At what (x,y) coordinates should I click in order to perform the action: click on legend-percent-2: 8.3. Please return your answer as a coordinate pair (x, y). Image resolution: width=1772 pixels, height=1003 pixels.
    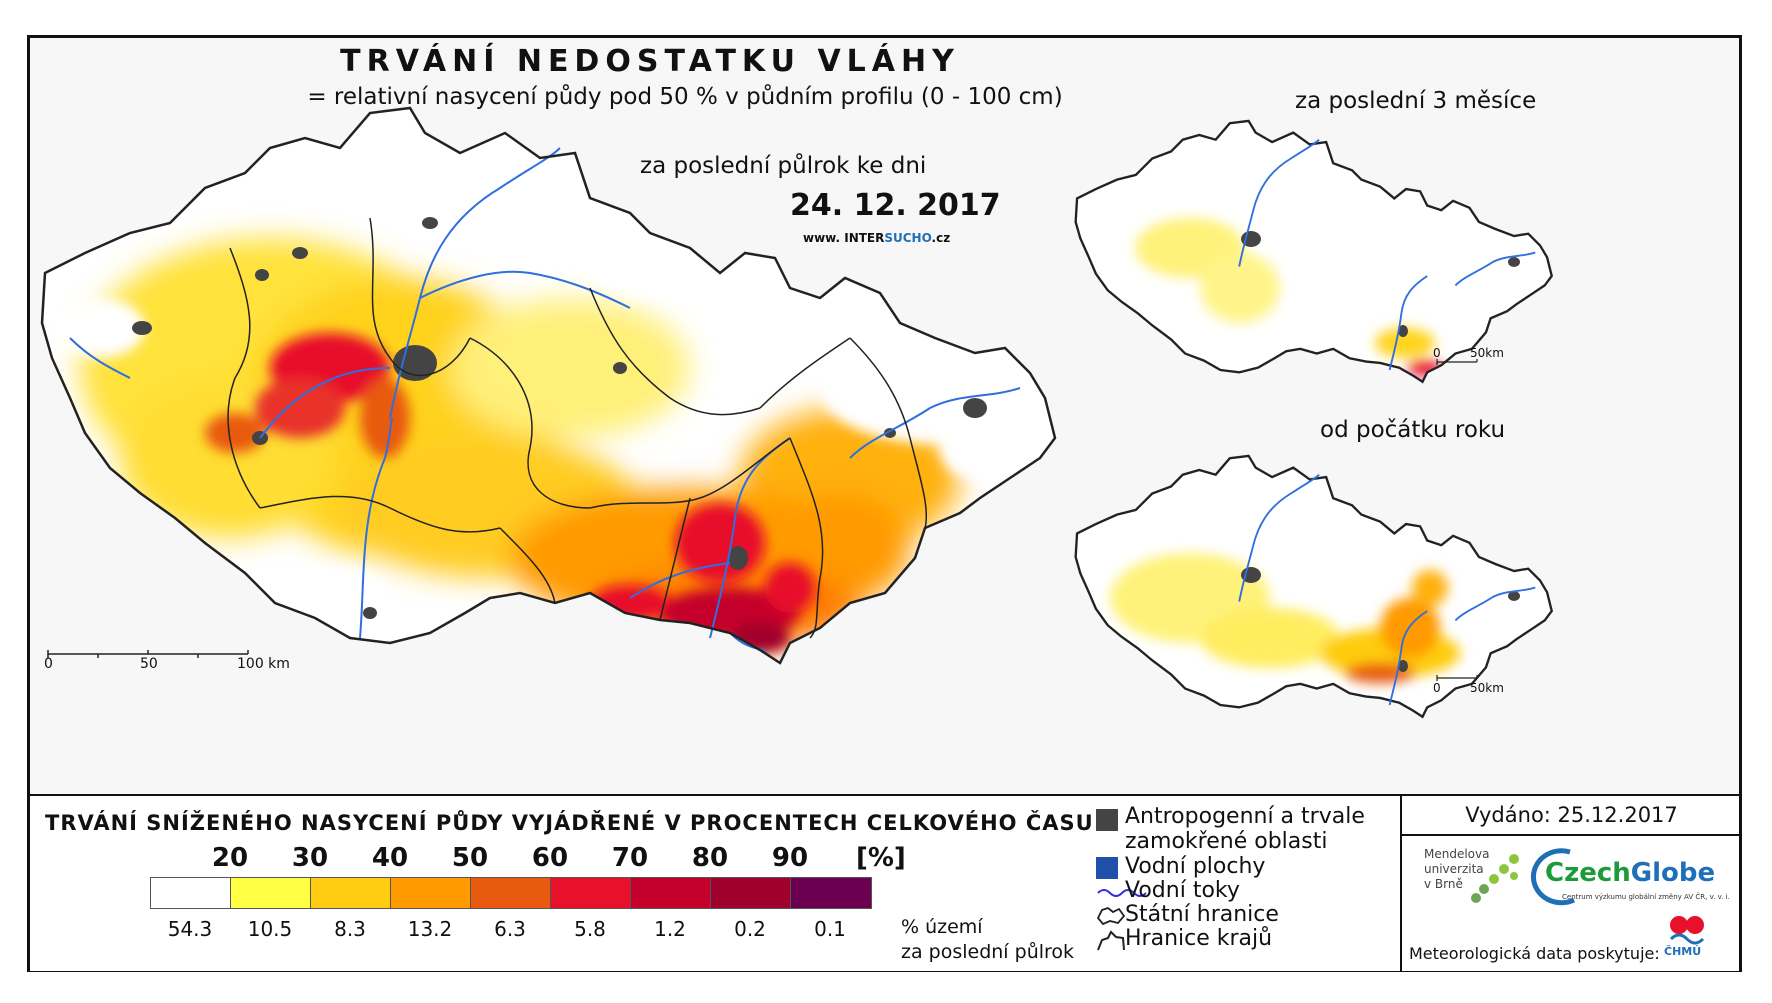
    Looking at the image, I should click on (350, 929).